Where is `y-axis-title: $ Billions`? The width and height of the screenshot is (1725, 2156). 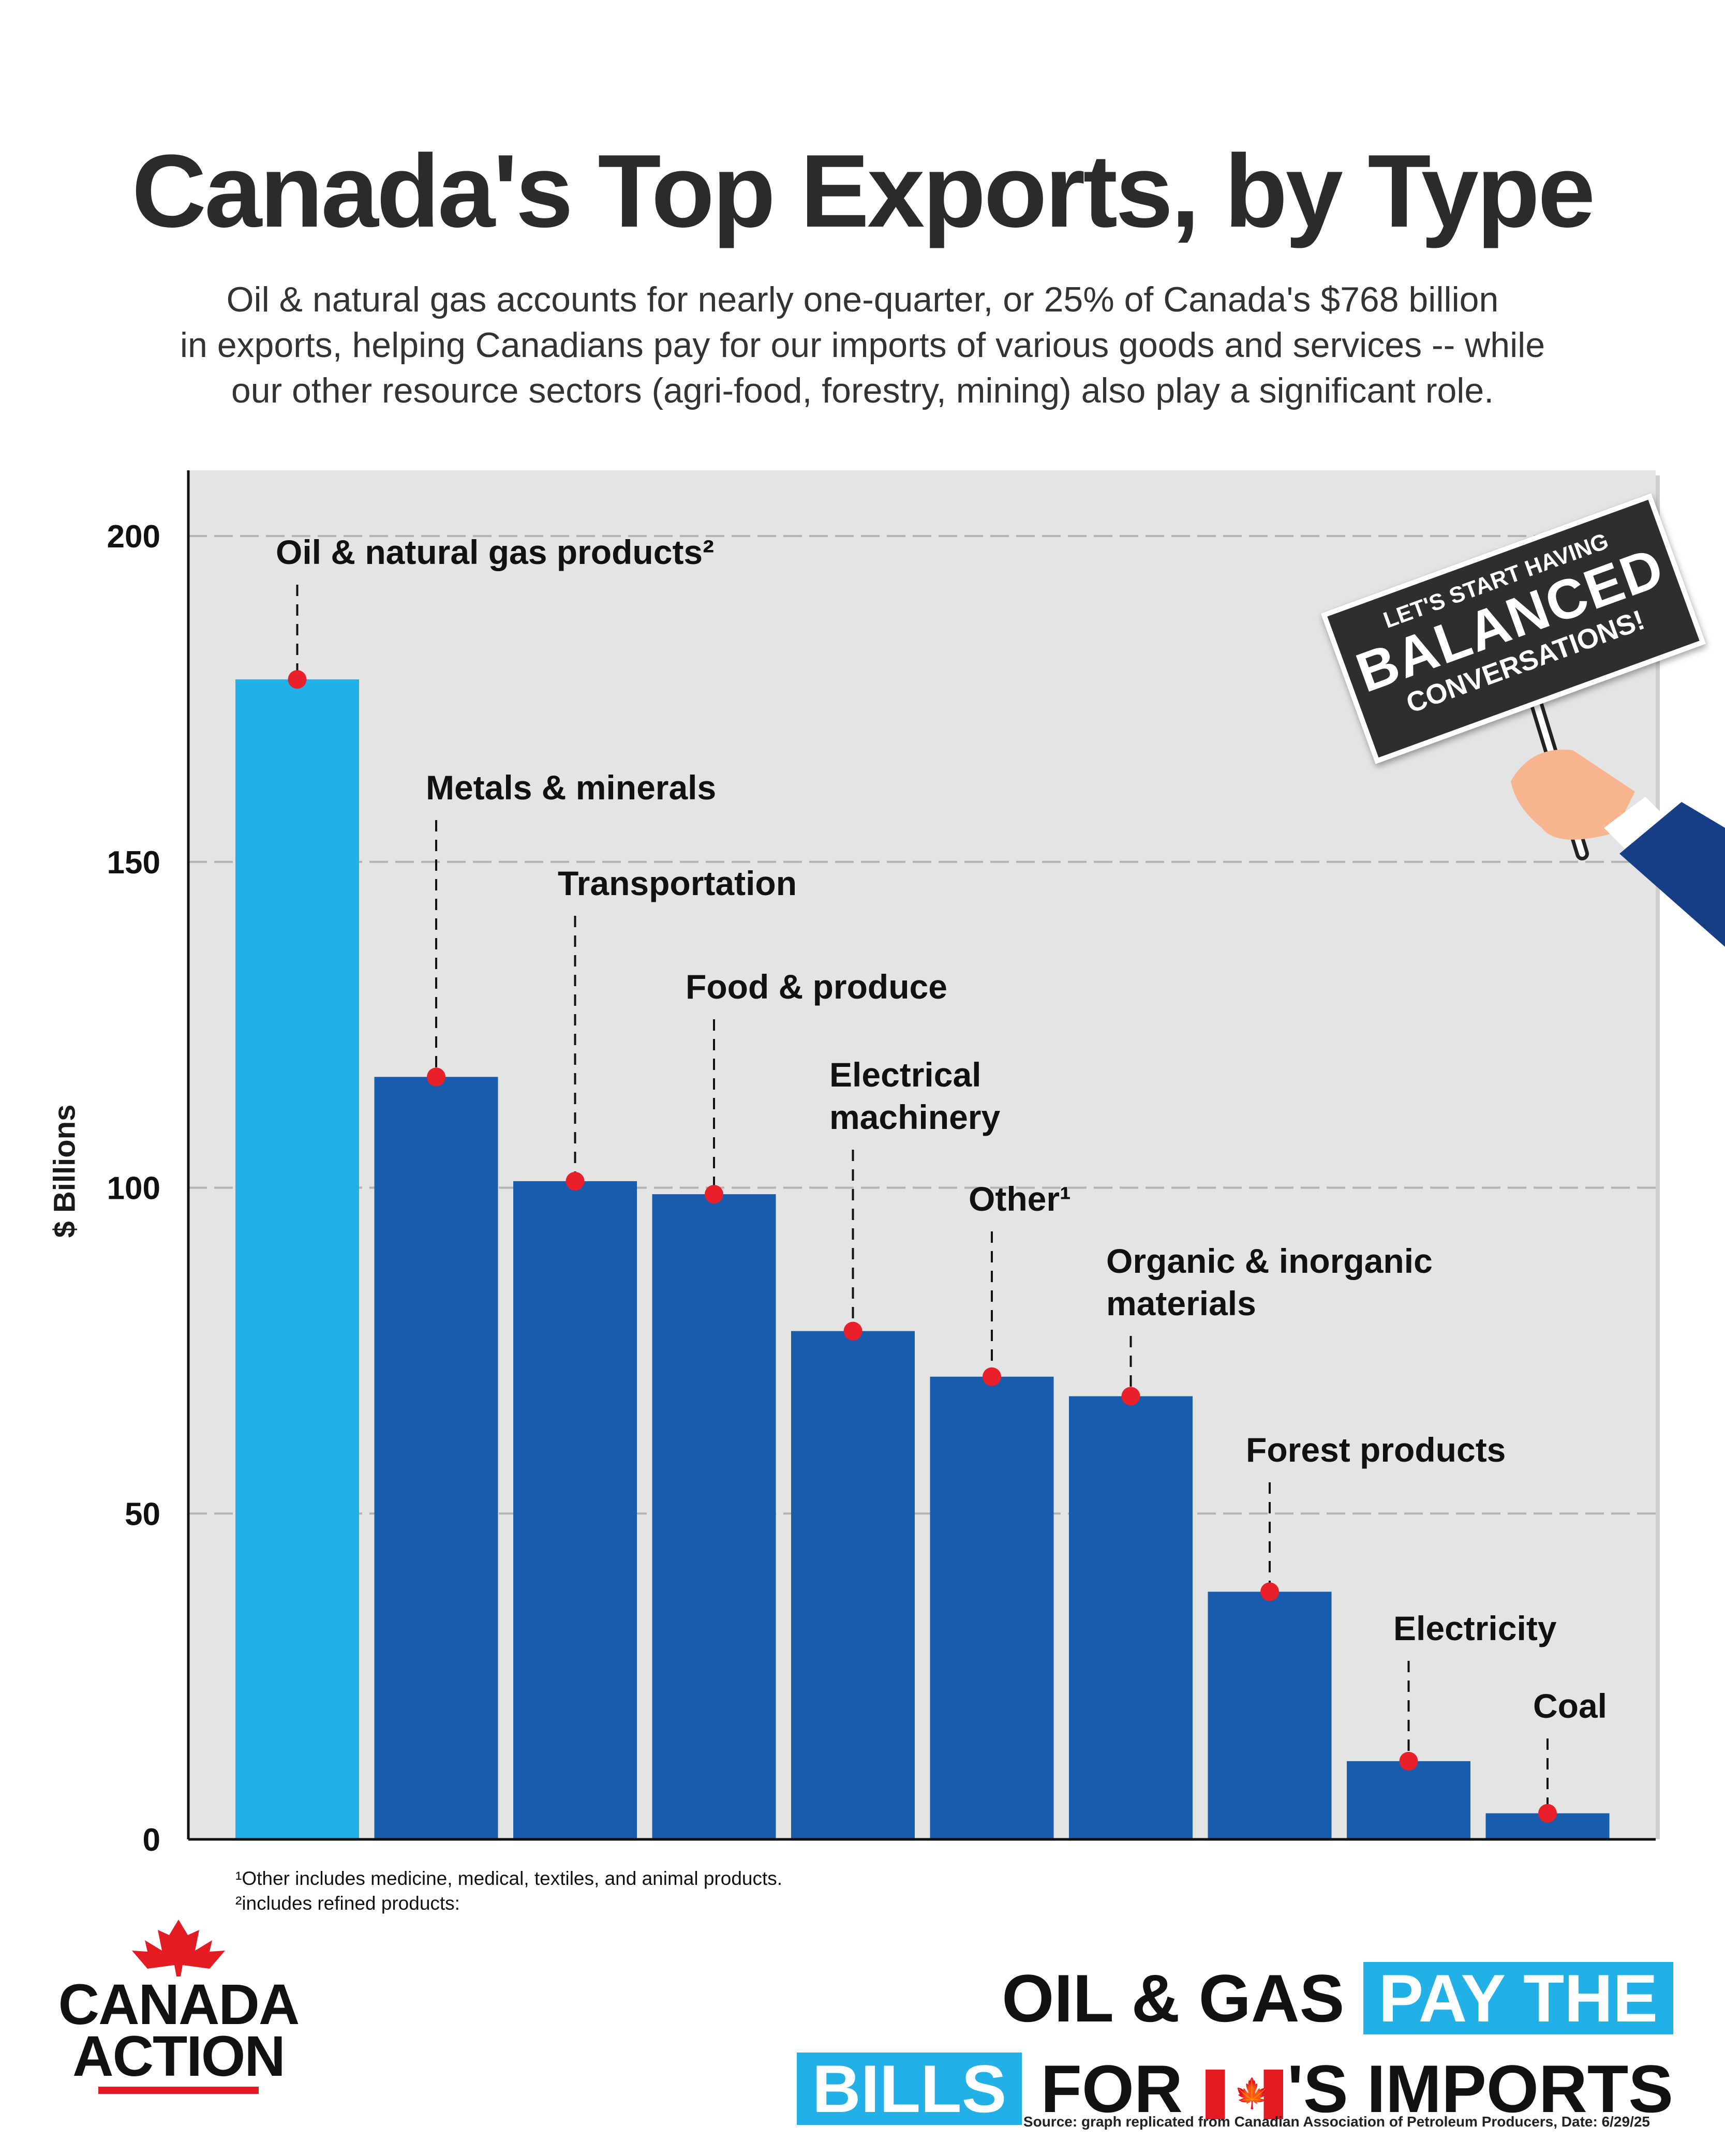
y-axis-title: $ Billions is located at coordinates (65, 1171).